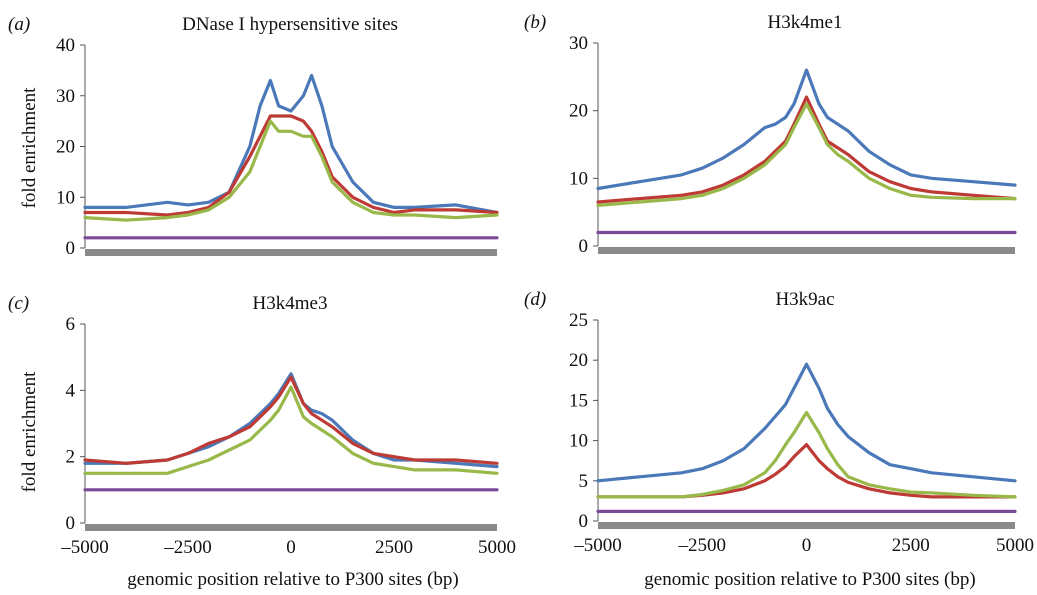 This screenshot has width=1037, height=595. Describe the element at coordinates (806, 471) in the screenshot. I see `panel-d-series-red` at that location.